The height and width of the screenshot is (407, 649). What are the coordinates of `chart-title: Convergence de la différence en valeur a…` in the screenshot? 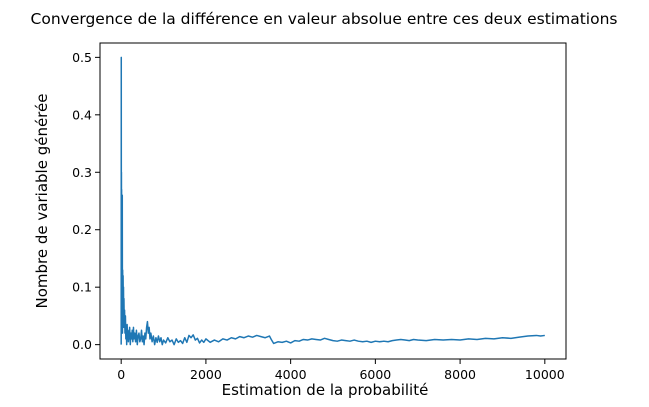 It's located at (324, 19).